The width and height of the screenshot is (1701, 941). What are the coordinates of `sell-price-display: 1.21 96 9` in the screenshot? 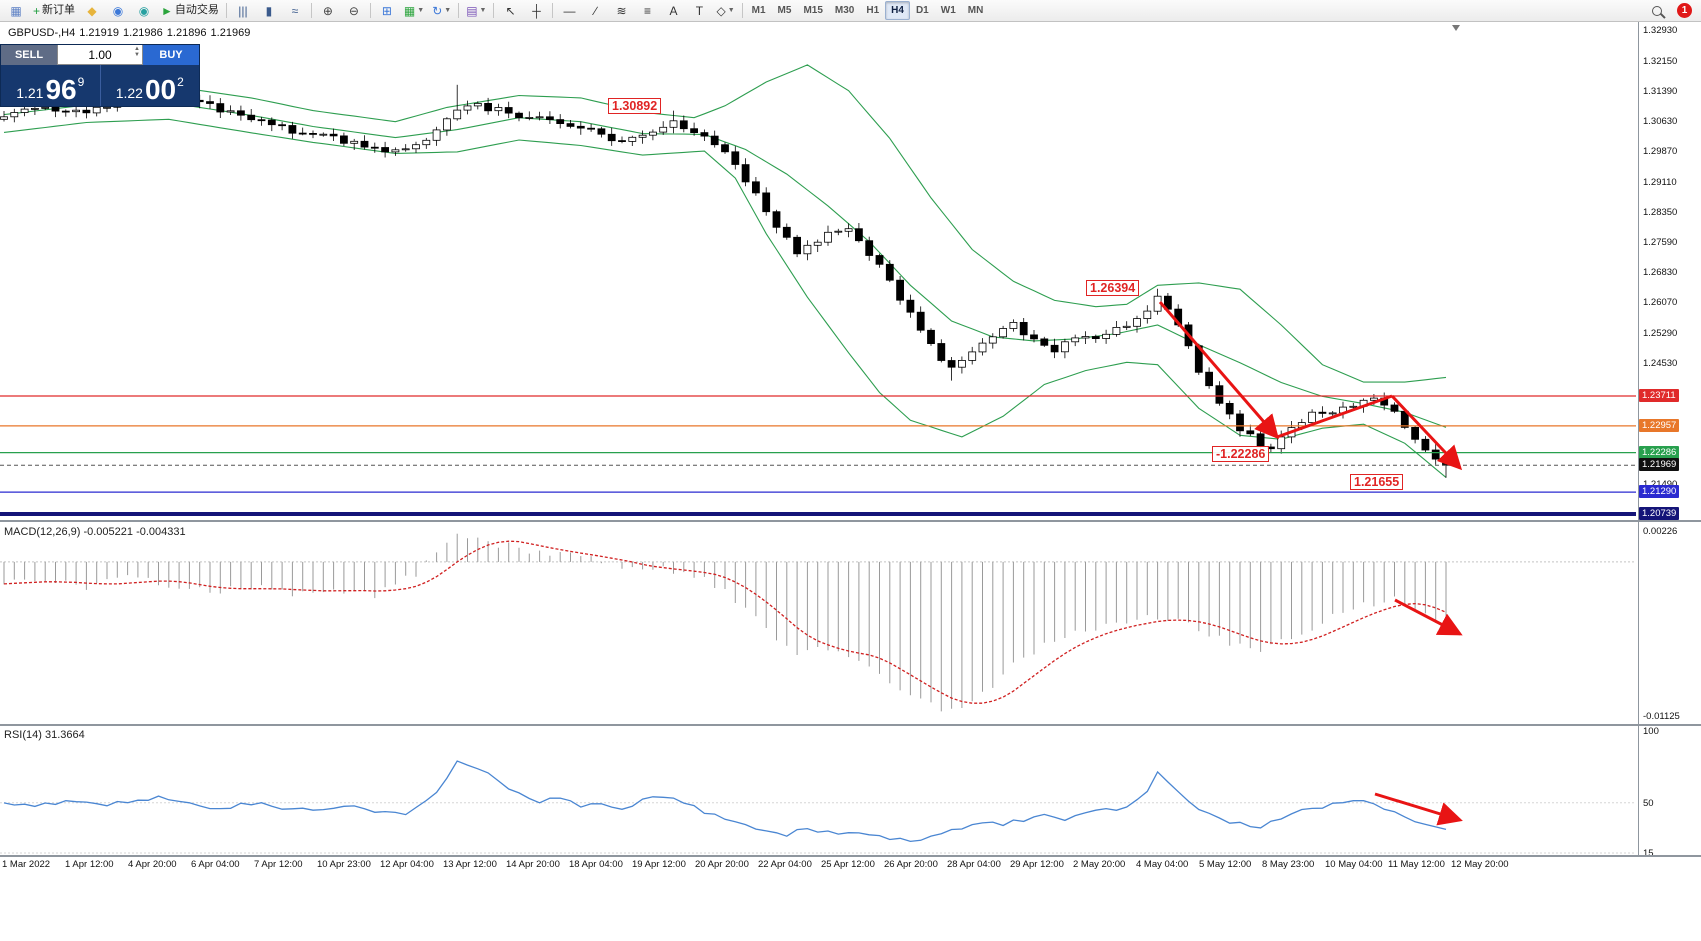 It's located at (50, 85).